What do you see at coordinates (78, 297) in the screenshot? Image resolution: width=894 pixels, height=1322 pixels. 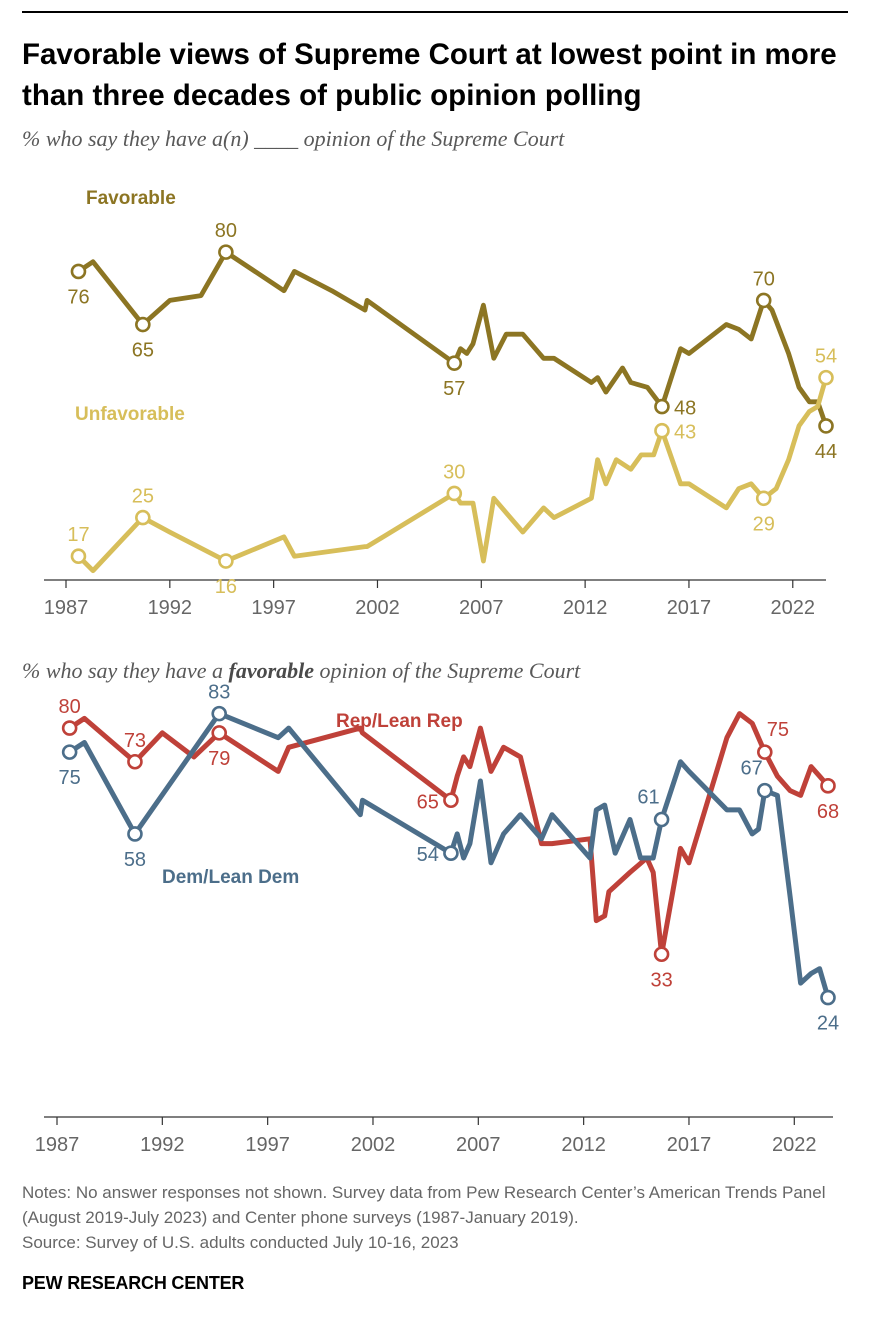 I see `data-label-favorable-76: 76` at bounding box center [78, 297].